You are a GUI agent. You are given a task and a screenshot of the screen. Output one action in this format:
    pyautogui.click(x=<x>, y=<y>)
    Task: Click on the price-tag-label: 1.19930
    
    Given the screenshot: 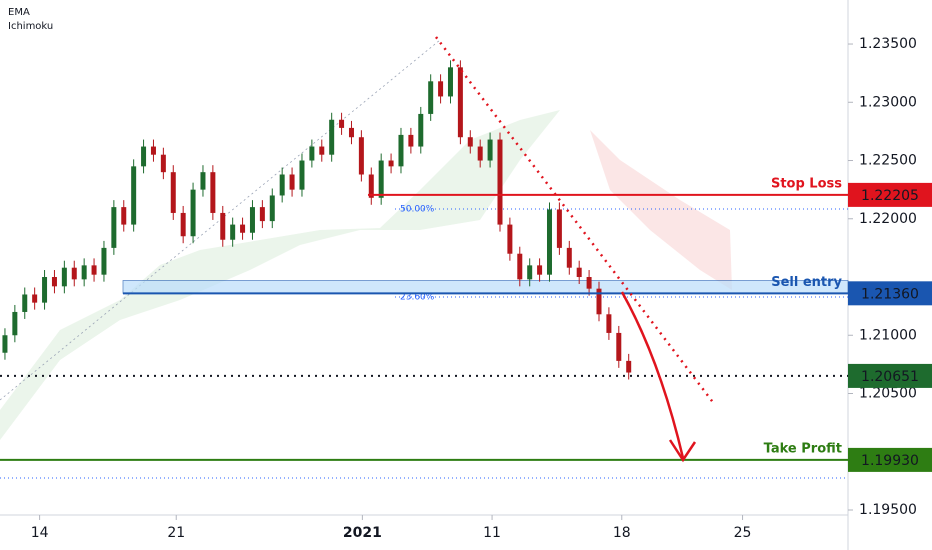 What is the action you would take?
    pyautogui.click(x=890, y=461)
    